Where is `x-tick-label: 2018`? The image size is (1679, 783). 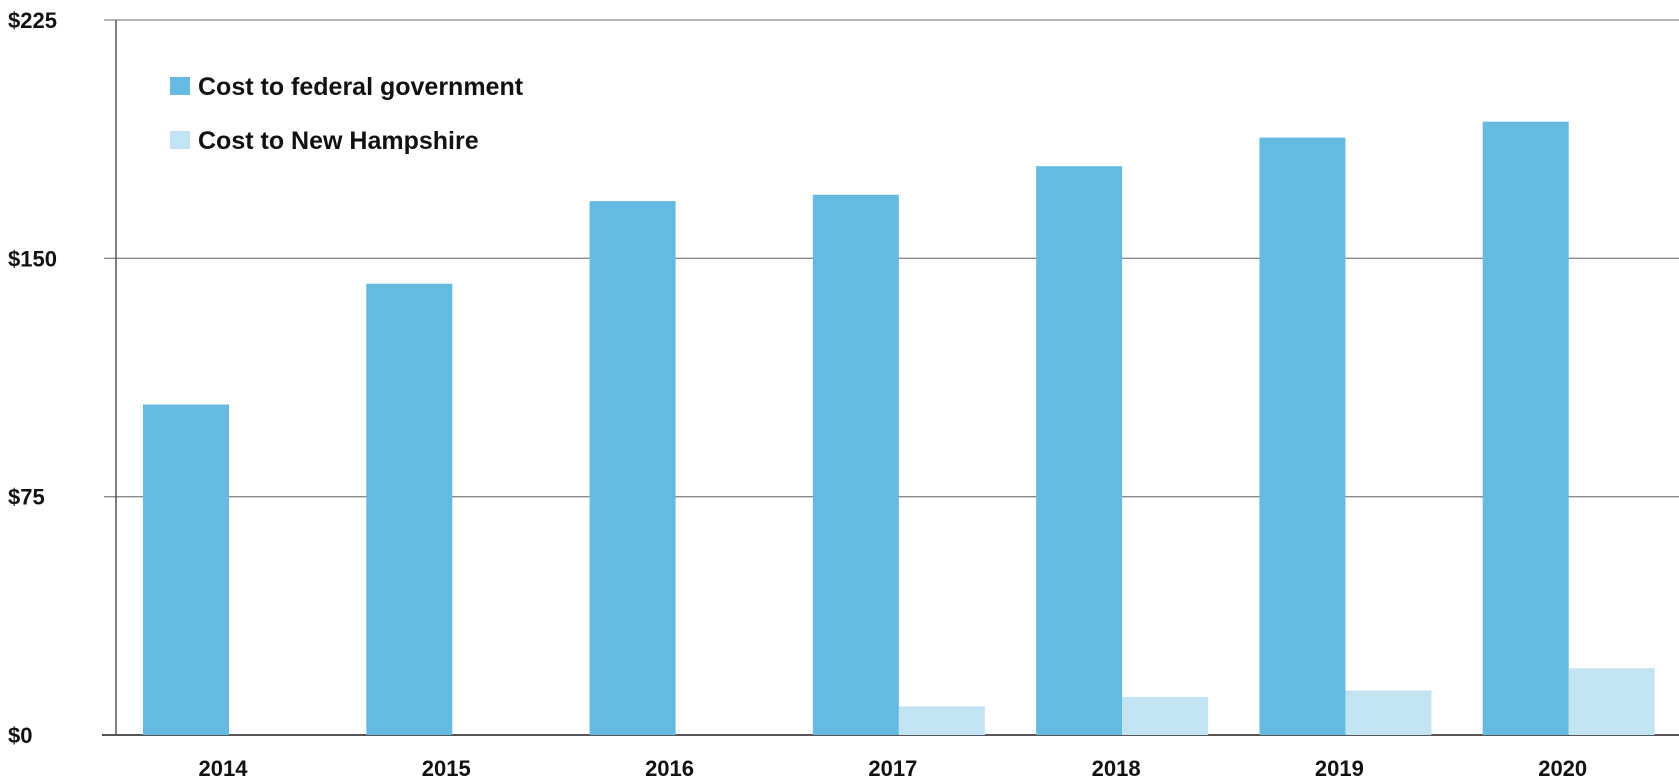
x-tick-label: 2018 is located at coordinates (1116, 768).